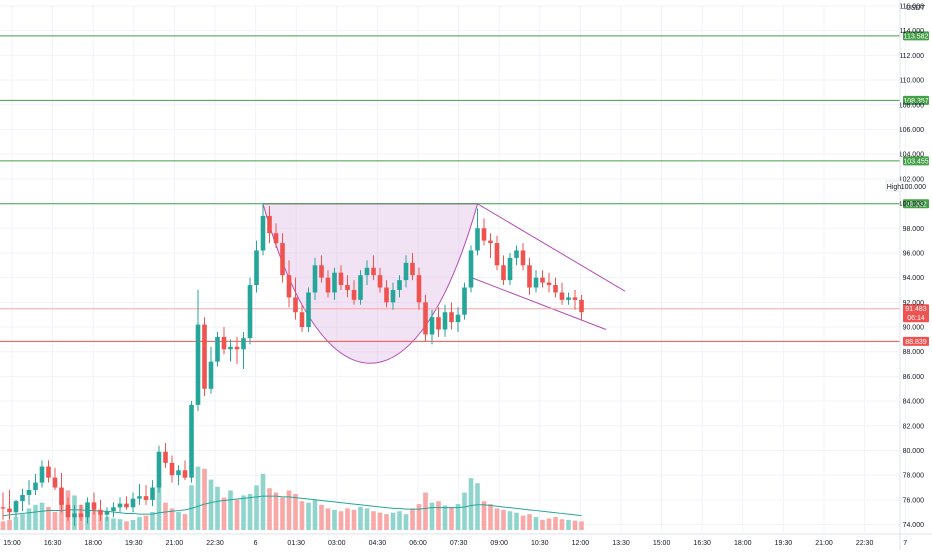  I want to click on time-tick-label: 06:00, so click(418, 543).